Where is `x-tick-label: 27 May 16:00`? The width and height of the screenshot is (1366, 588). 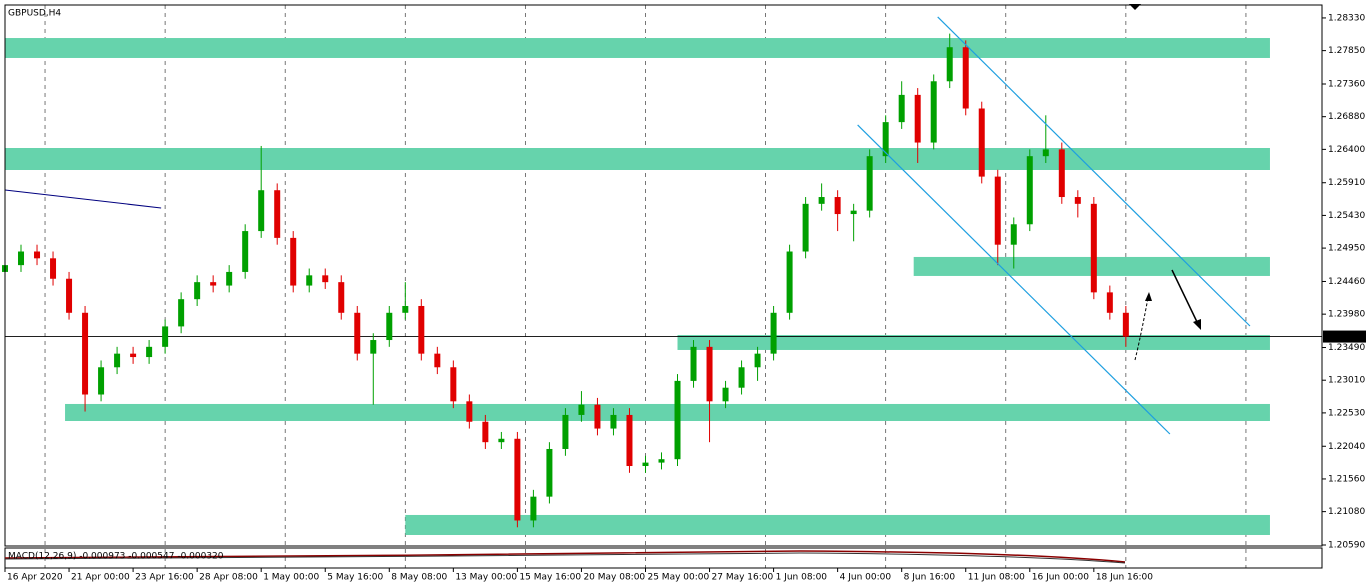 x-tick-label: 27 May 16:00 is located at coordinates (743, 578).